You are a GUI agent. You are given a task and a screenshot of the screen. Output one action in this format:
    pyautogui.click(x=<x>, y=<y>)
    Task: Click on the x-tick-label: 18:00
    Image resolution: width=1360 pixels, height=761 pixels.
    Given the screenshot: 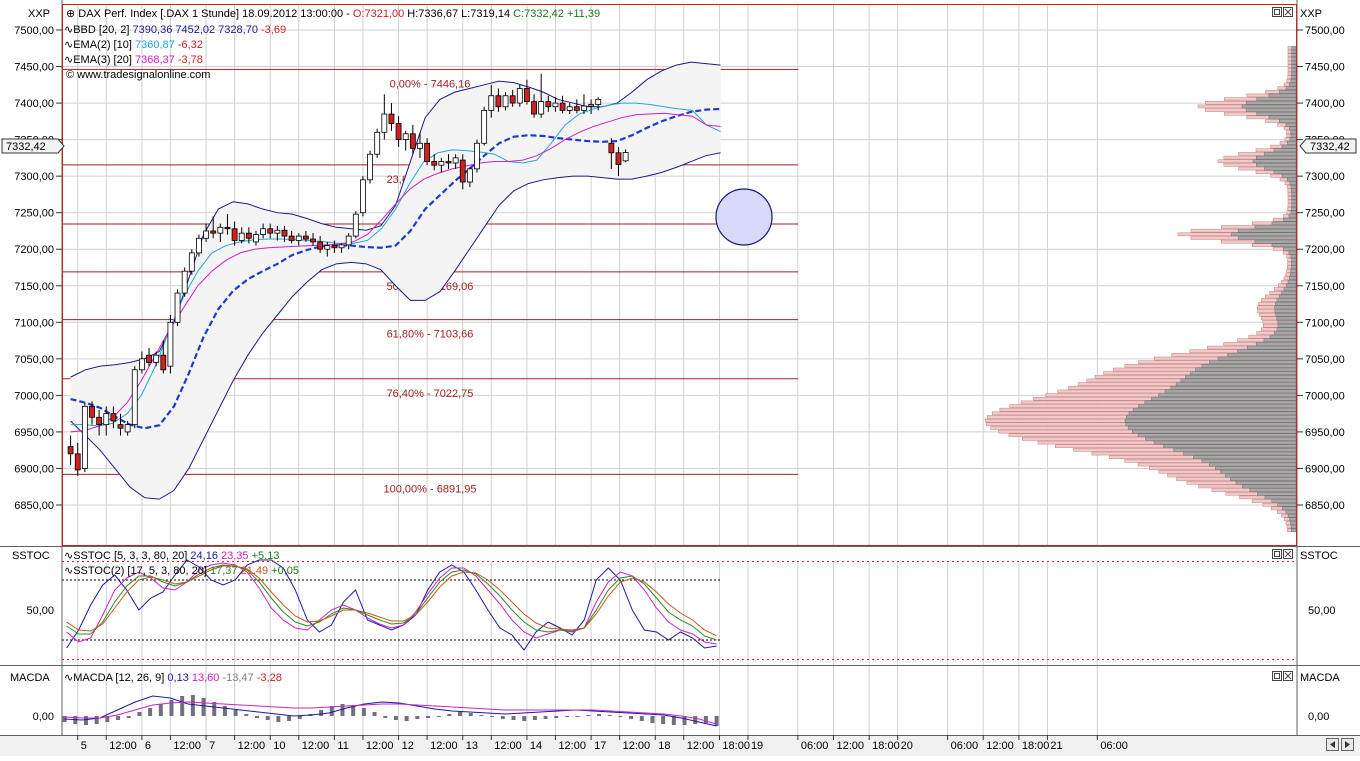 What is the action you would take?
    pyautogui.click(x=736, y=746)
    